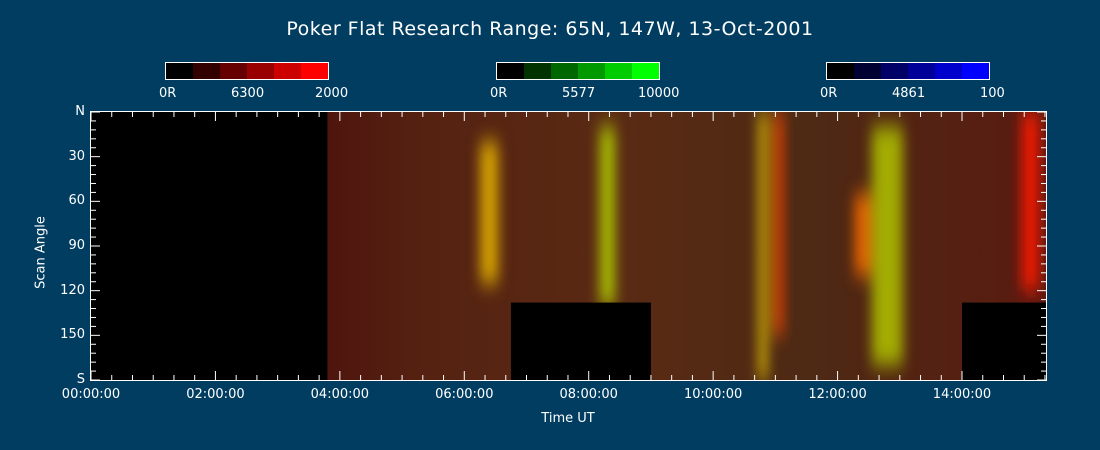 Image resolution: width=1100 pixels, height=450 pixels. I want to click on colorbar-4861-max-label: 100, so click(992, 93).